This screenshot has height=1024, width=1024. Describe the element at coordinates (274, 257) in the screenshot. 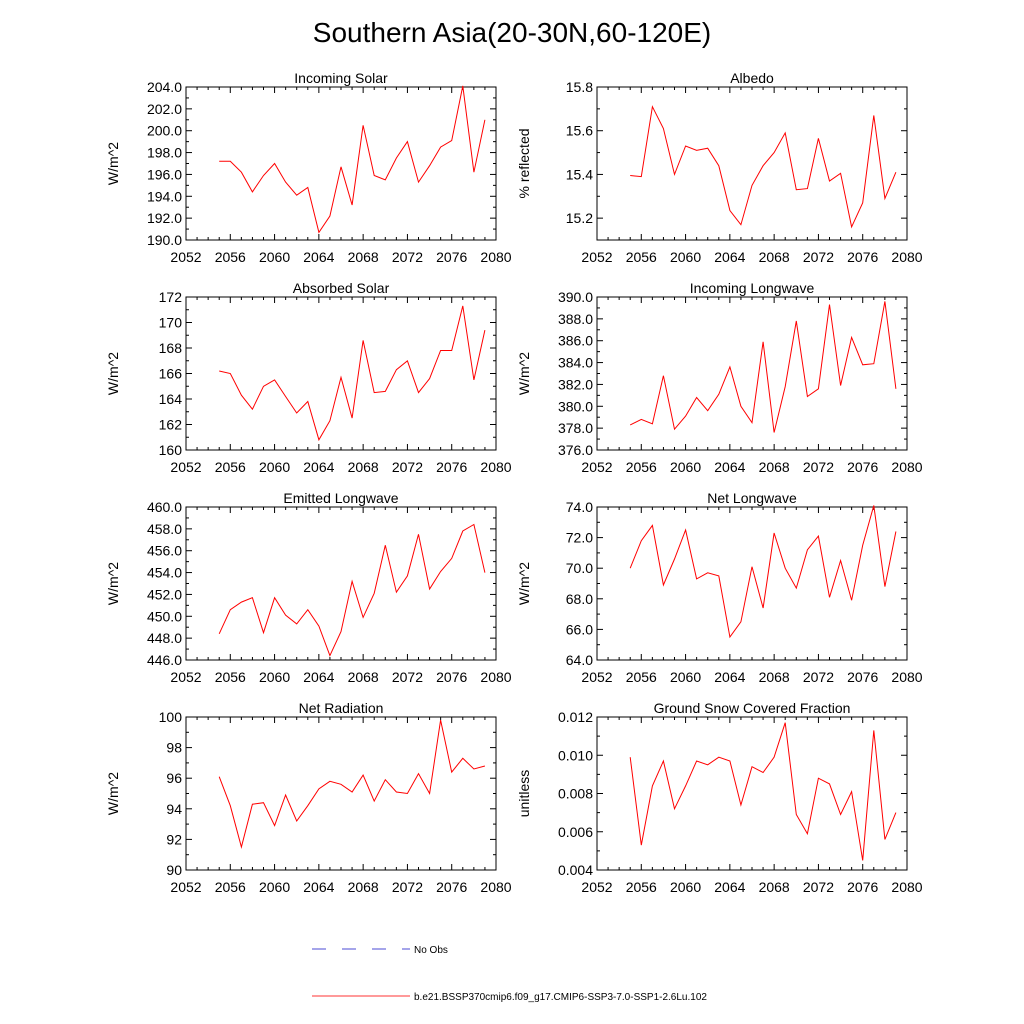

I see `panel-incoming-solar-xtick-label: 2060` at that location.